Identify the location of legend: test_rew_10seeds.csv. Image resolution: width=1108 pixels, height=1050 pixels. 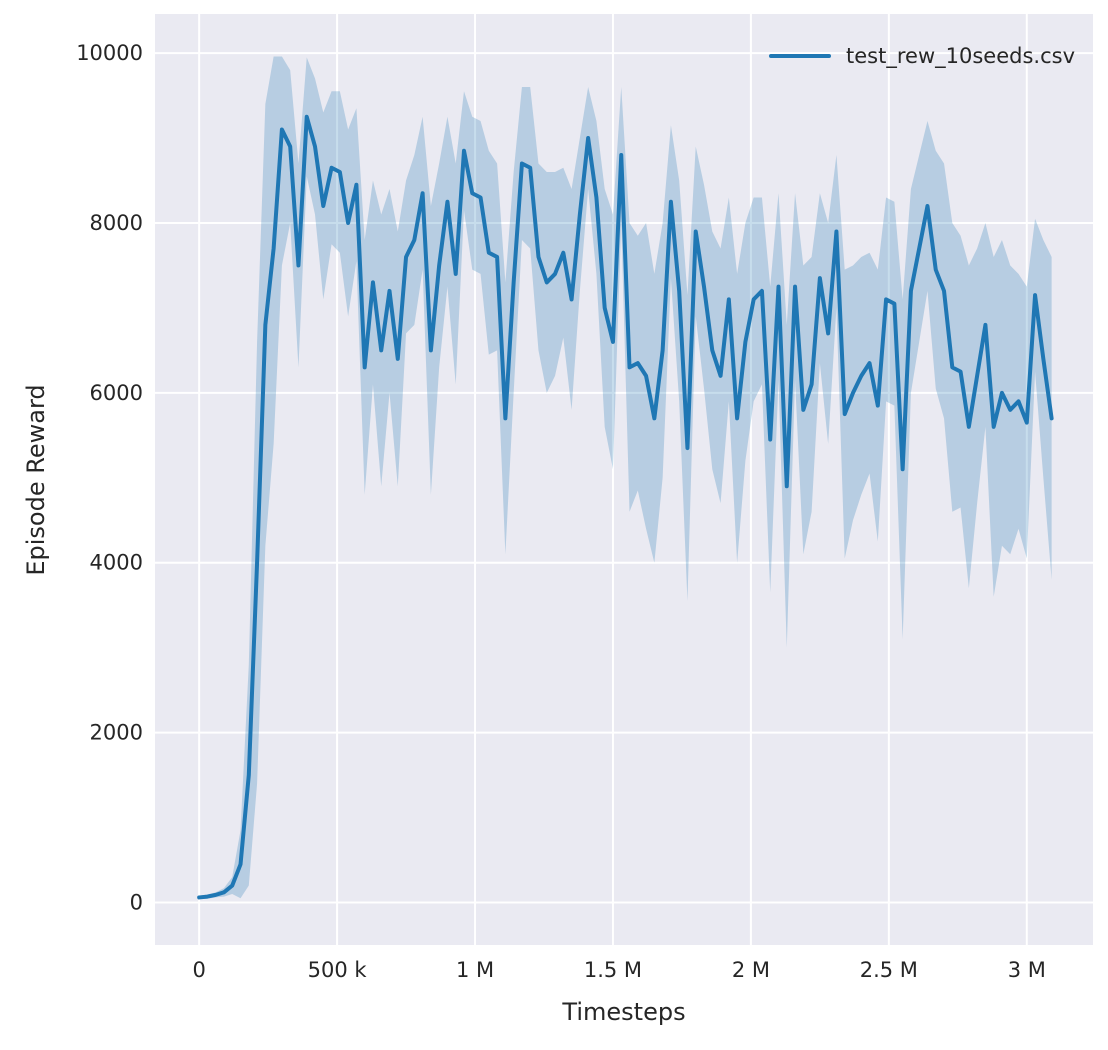
(922, 56).